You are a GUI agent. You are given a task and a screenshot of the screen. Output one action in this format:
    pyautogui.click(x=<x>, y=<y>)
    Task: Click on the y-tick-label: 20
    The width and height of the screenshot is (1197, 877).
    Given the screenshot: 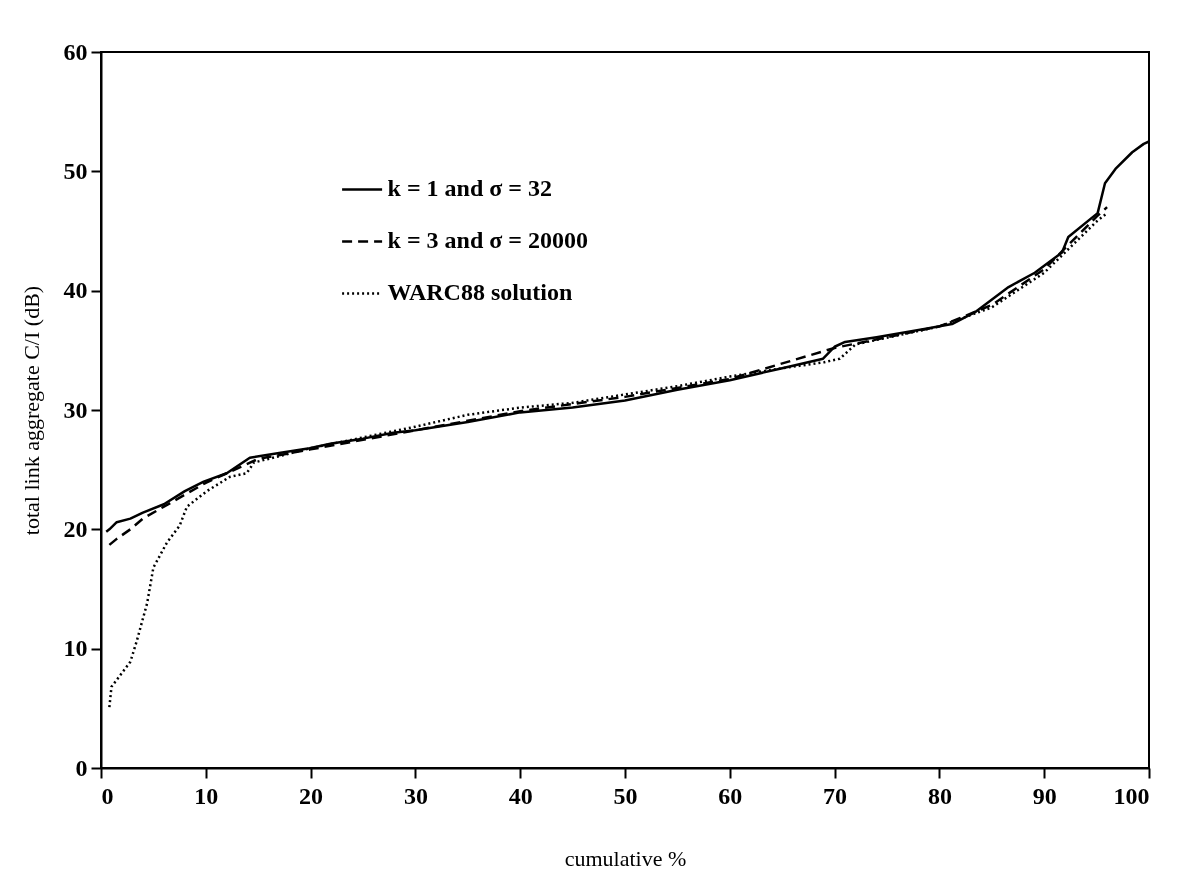 What is the action you would take?
    pyautogui.click(x=75, y=528)
    